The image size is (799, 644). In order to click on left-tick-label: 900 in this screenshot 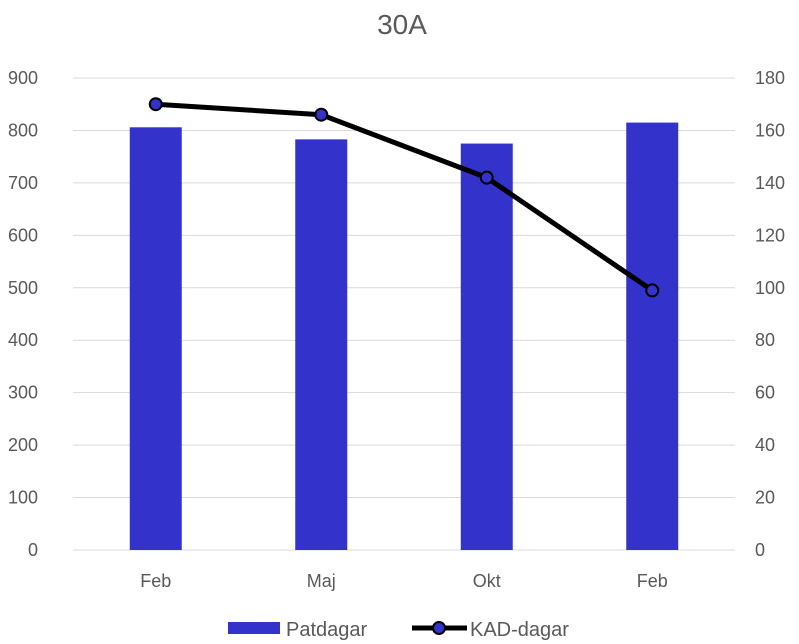, I will do `click(23, 78)`.